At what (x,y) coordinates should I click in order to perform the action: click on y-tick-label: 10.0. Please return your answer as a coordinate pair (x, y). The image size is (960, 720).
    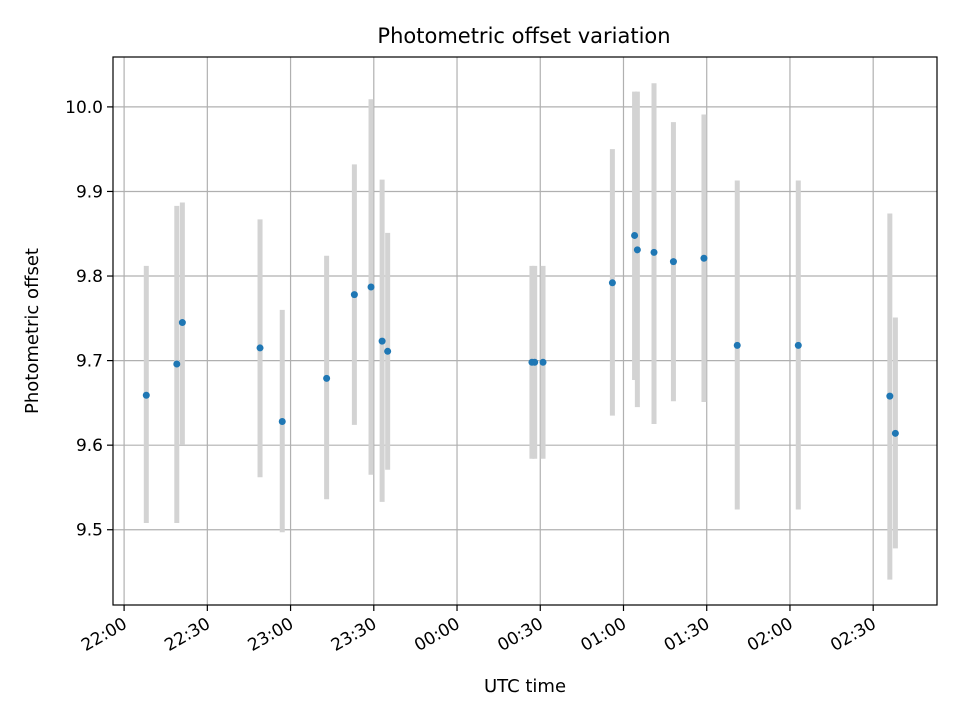
    Looking at the image, I should click on (84, 108).